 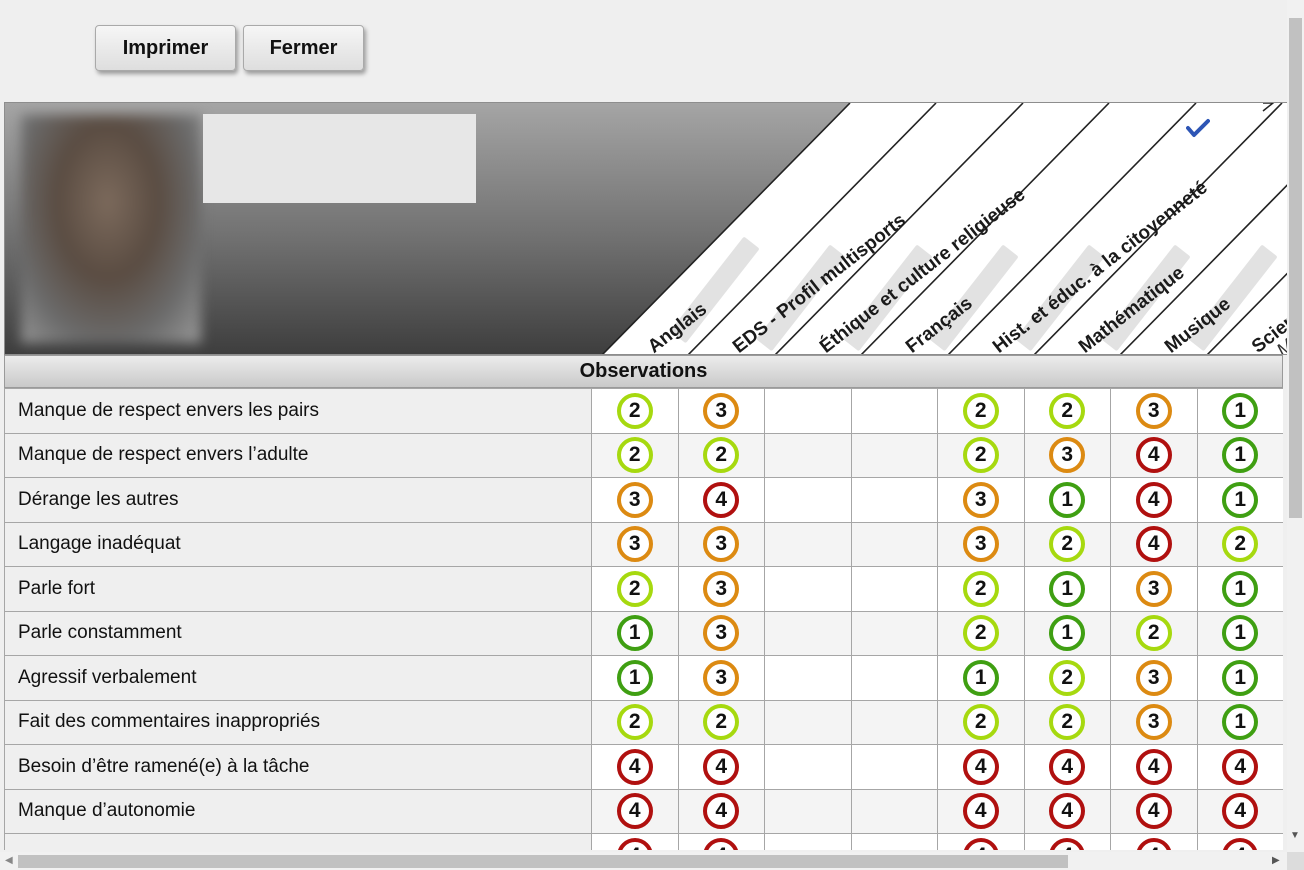 I want to click on table-row: Fait des commentaires inappropriés 2 2 2 2 3 1, so click(x=643, y=722).